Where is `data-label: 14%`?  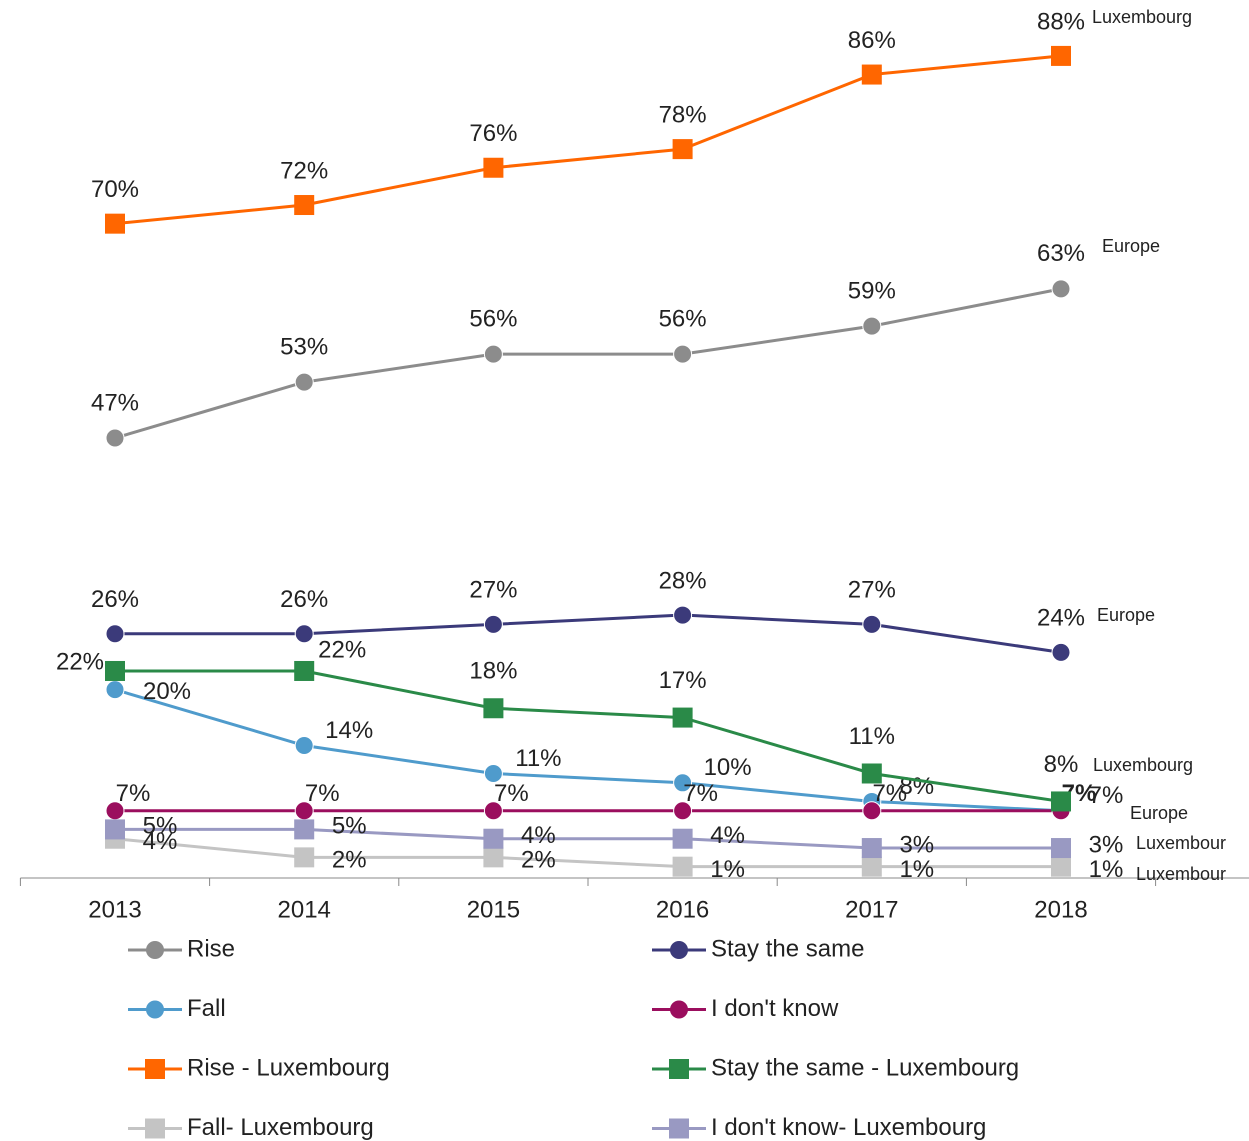 data-label: 14% is located at coordinates (349, 730).